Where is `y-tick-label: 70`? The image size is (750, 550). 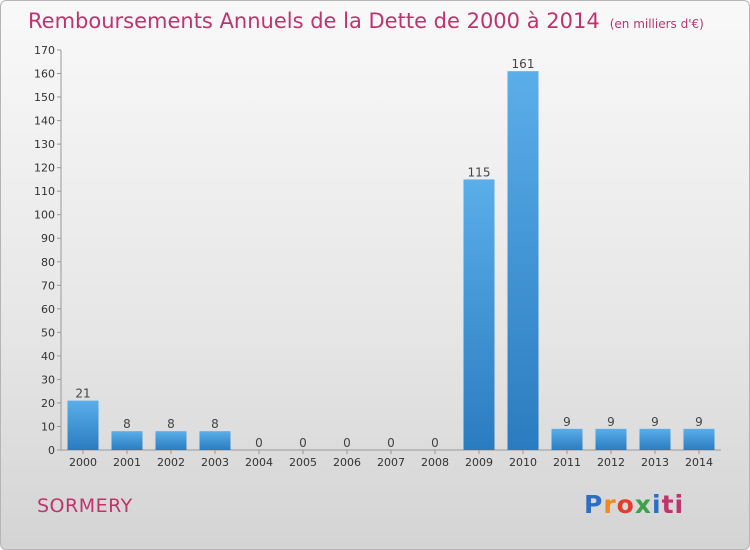
y-tick-label: 70 is located at coordinates (48, 285).